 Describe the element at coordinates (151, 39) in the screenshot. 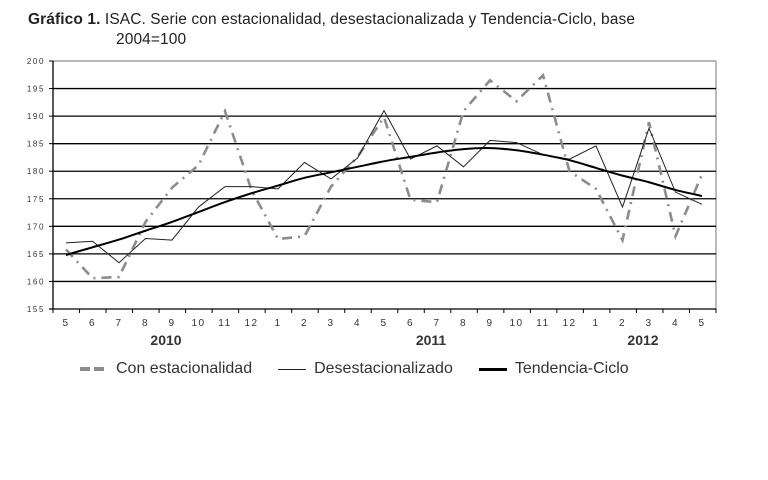

I see `figure-title-line2: 2004=100` at that location.